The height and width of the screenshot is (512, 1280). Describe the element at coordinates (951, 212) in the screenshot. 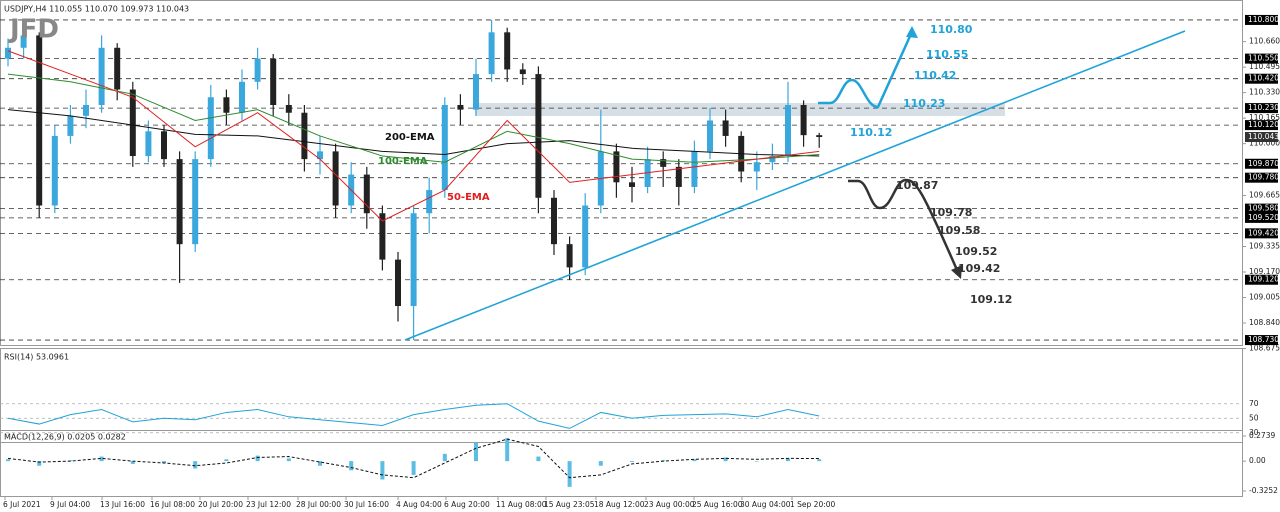

I see `annotation: 109.78` at that location.